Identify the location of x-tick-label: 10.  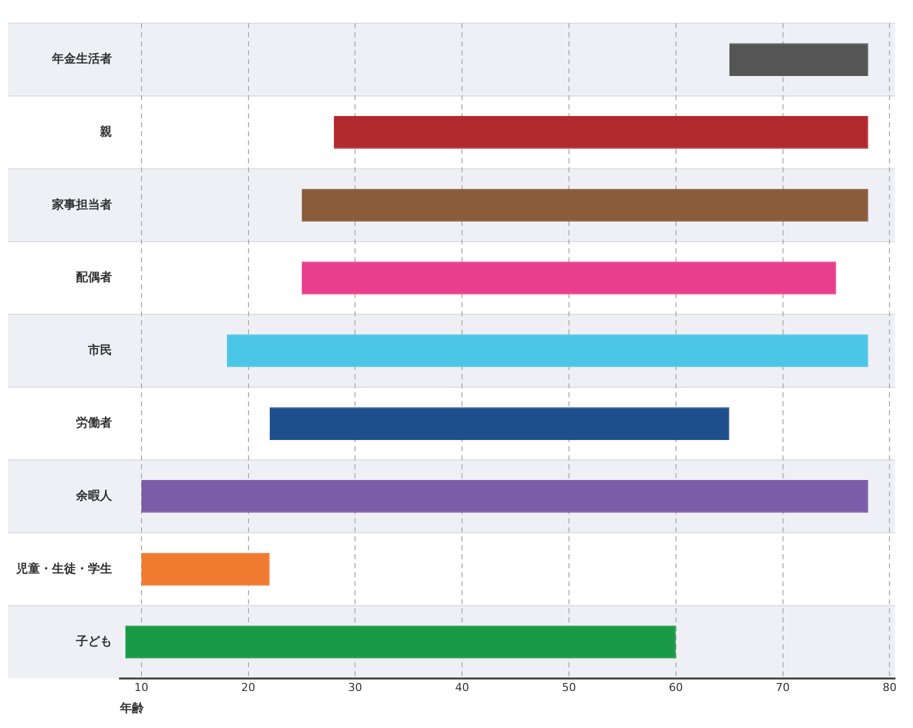
(141, 687).